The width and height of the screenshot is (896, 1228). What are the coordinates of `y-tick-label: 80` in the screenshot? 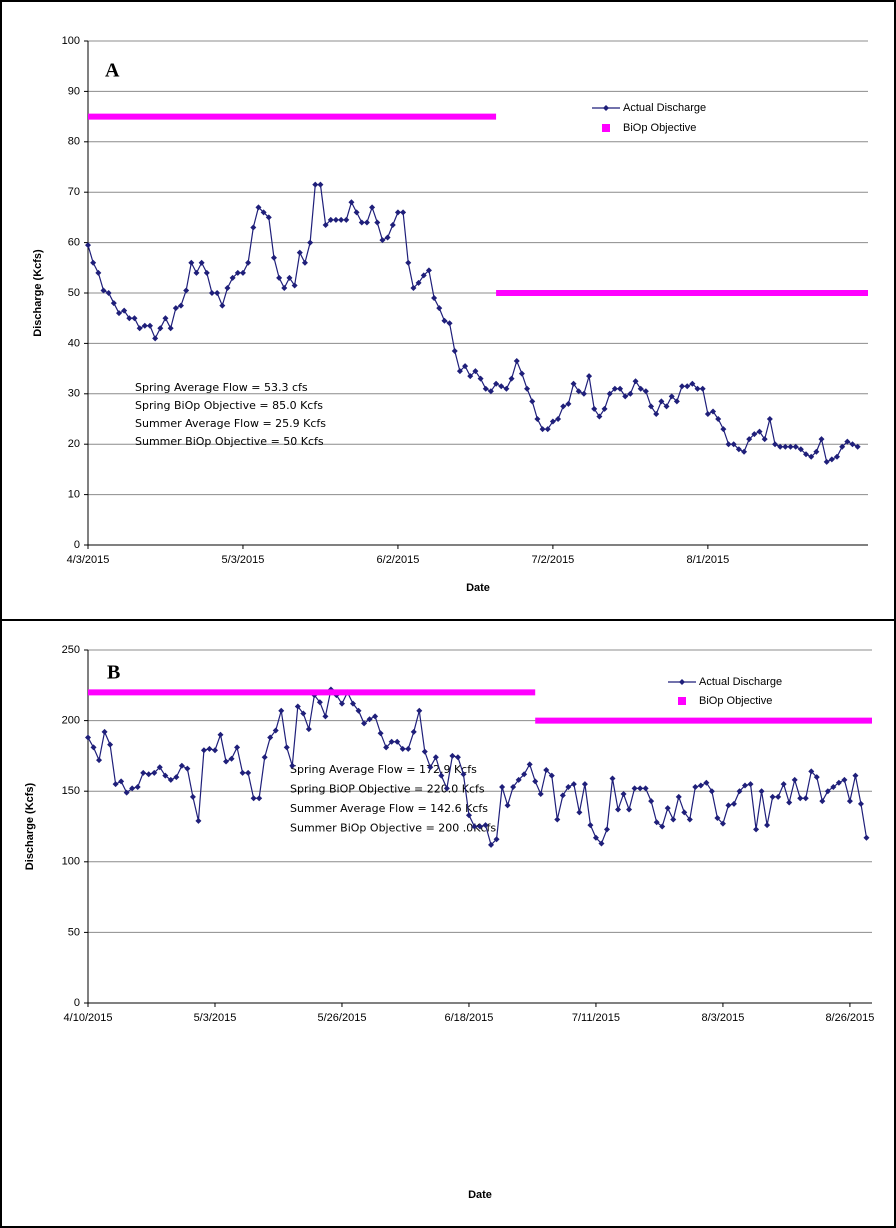 It's located at (74, 142).